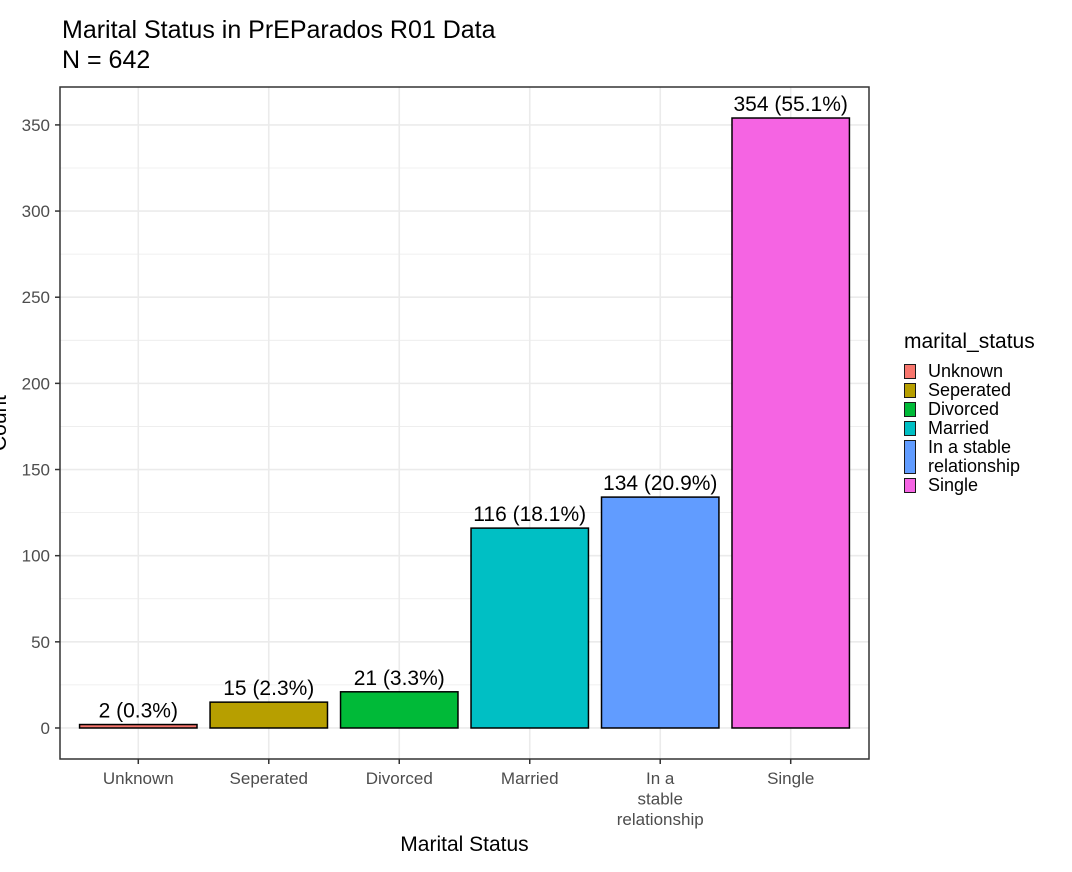 The image size is (1072, 872). I want to click on bar-in-a-stable-relationship, so click(660, 612).